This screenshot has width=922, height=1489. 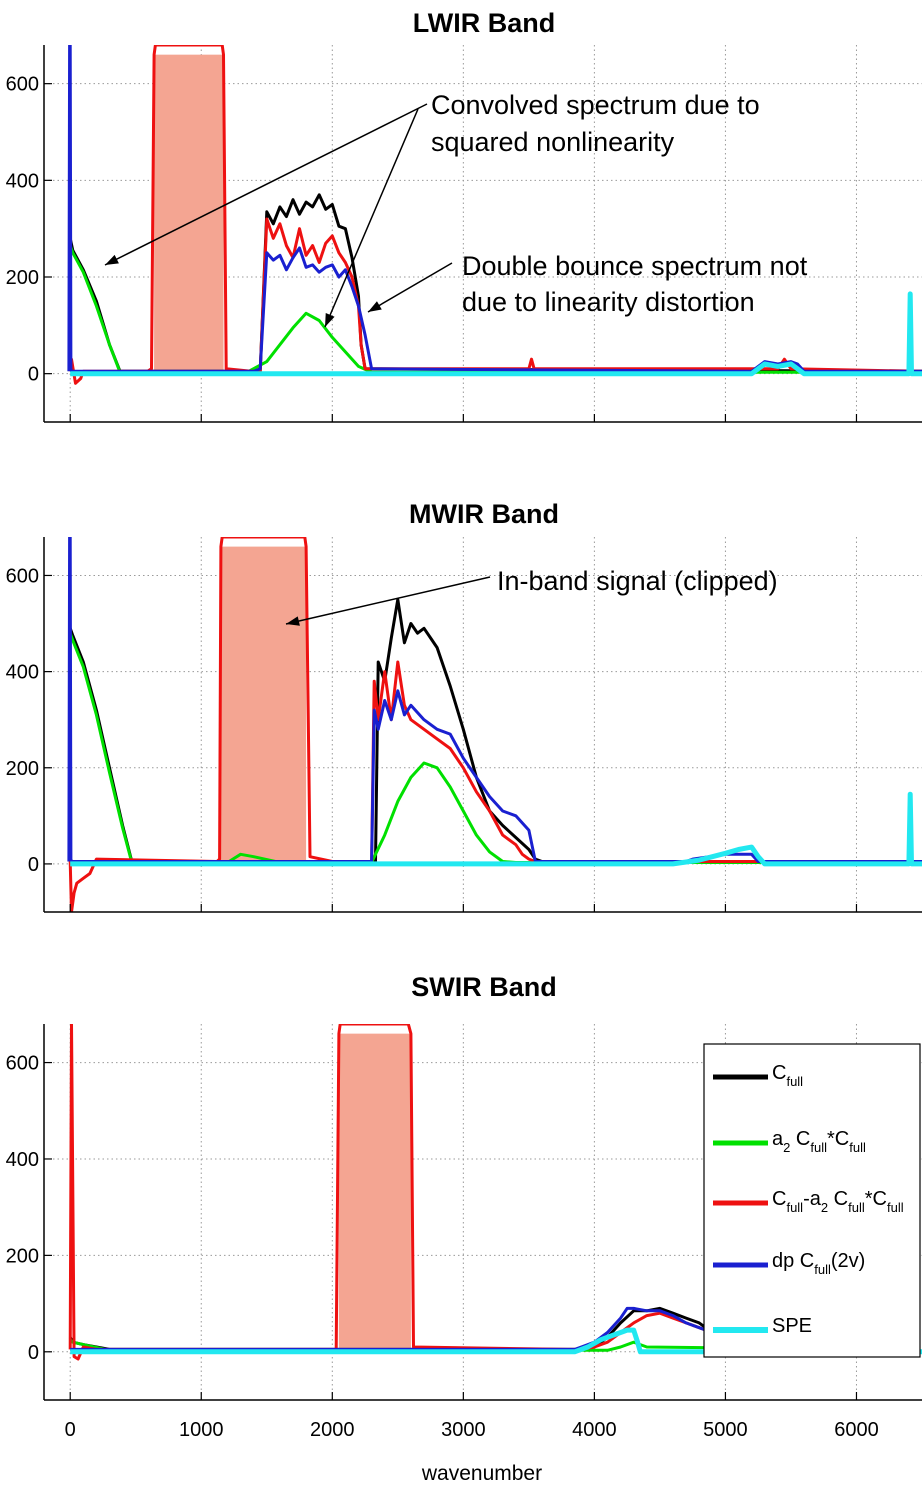 I want to click on legend-label: Cfull​, so click(x=787, y=1075).